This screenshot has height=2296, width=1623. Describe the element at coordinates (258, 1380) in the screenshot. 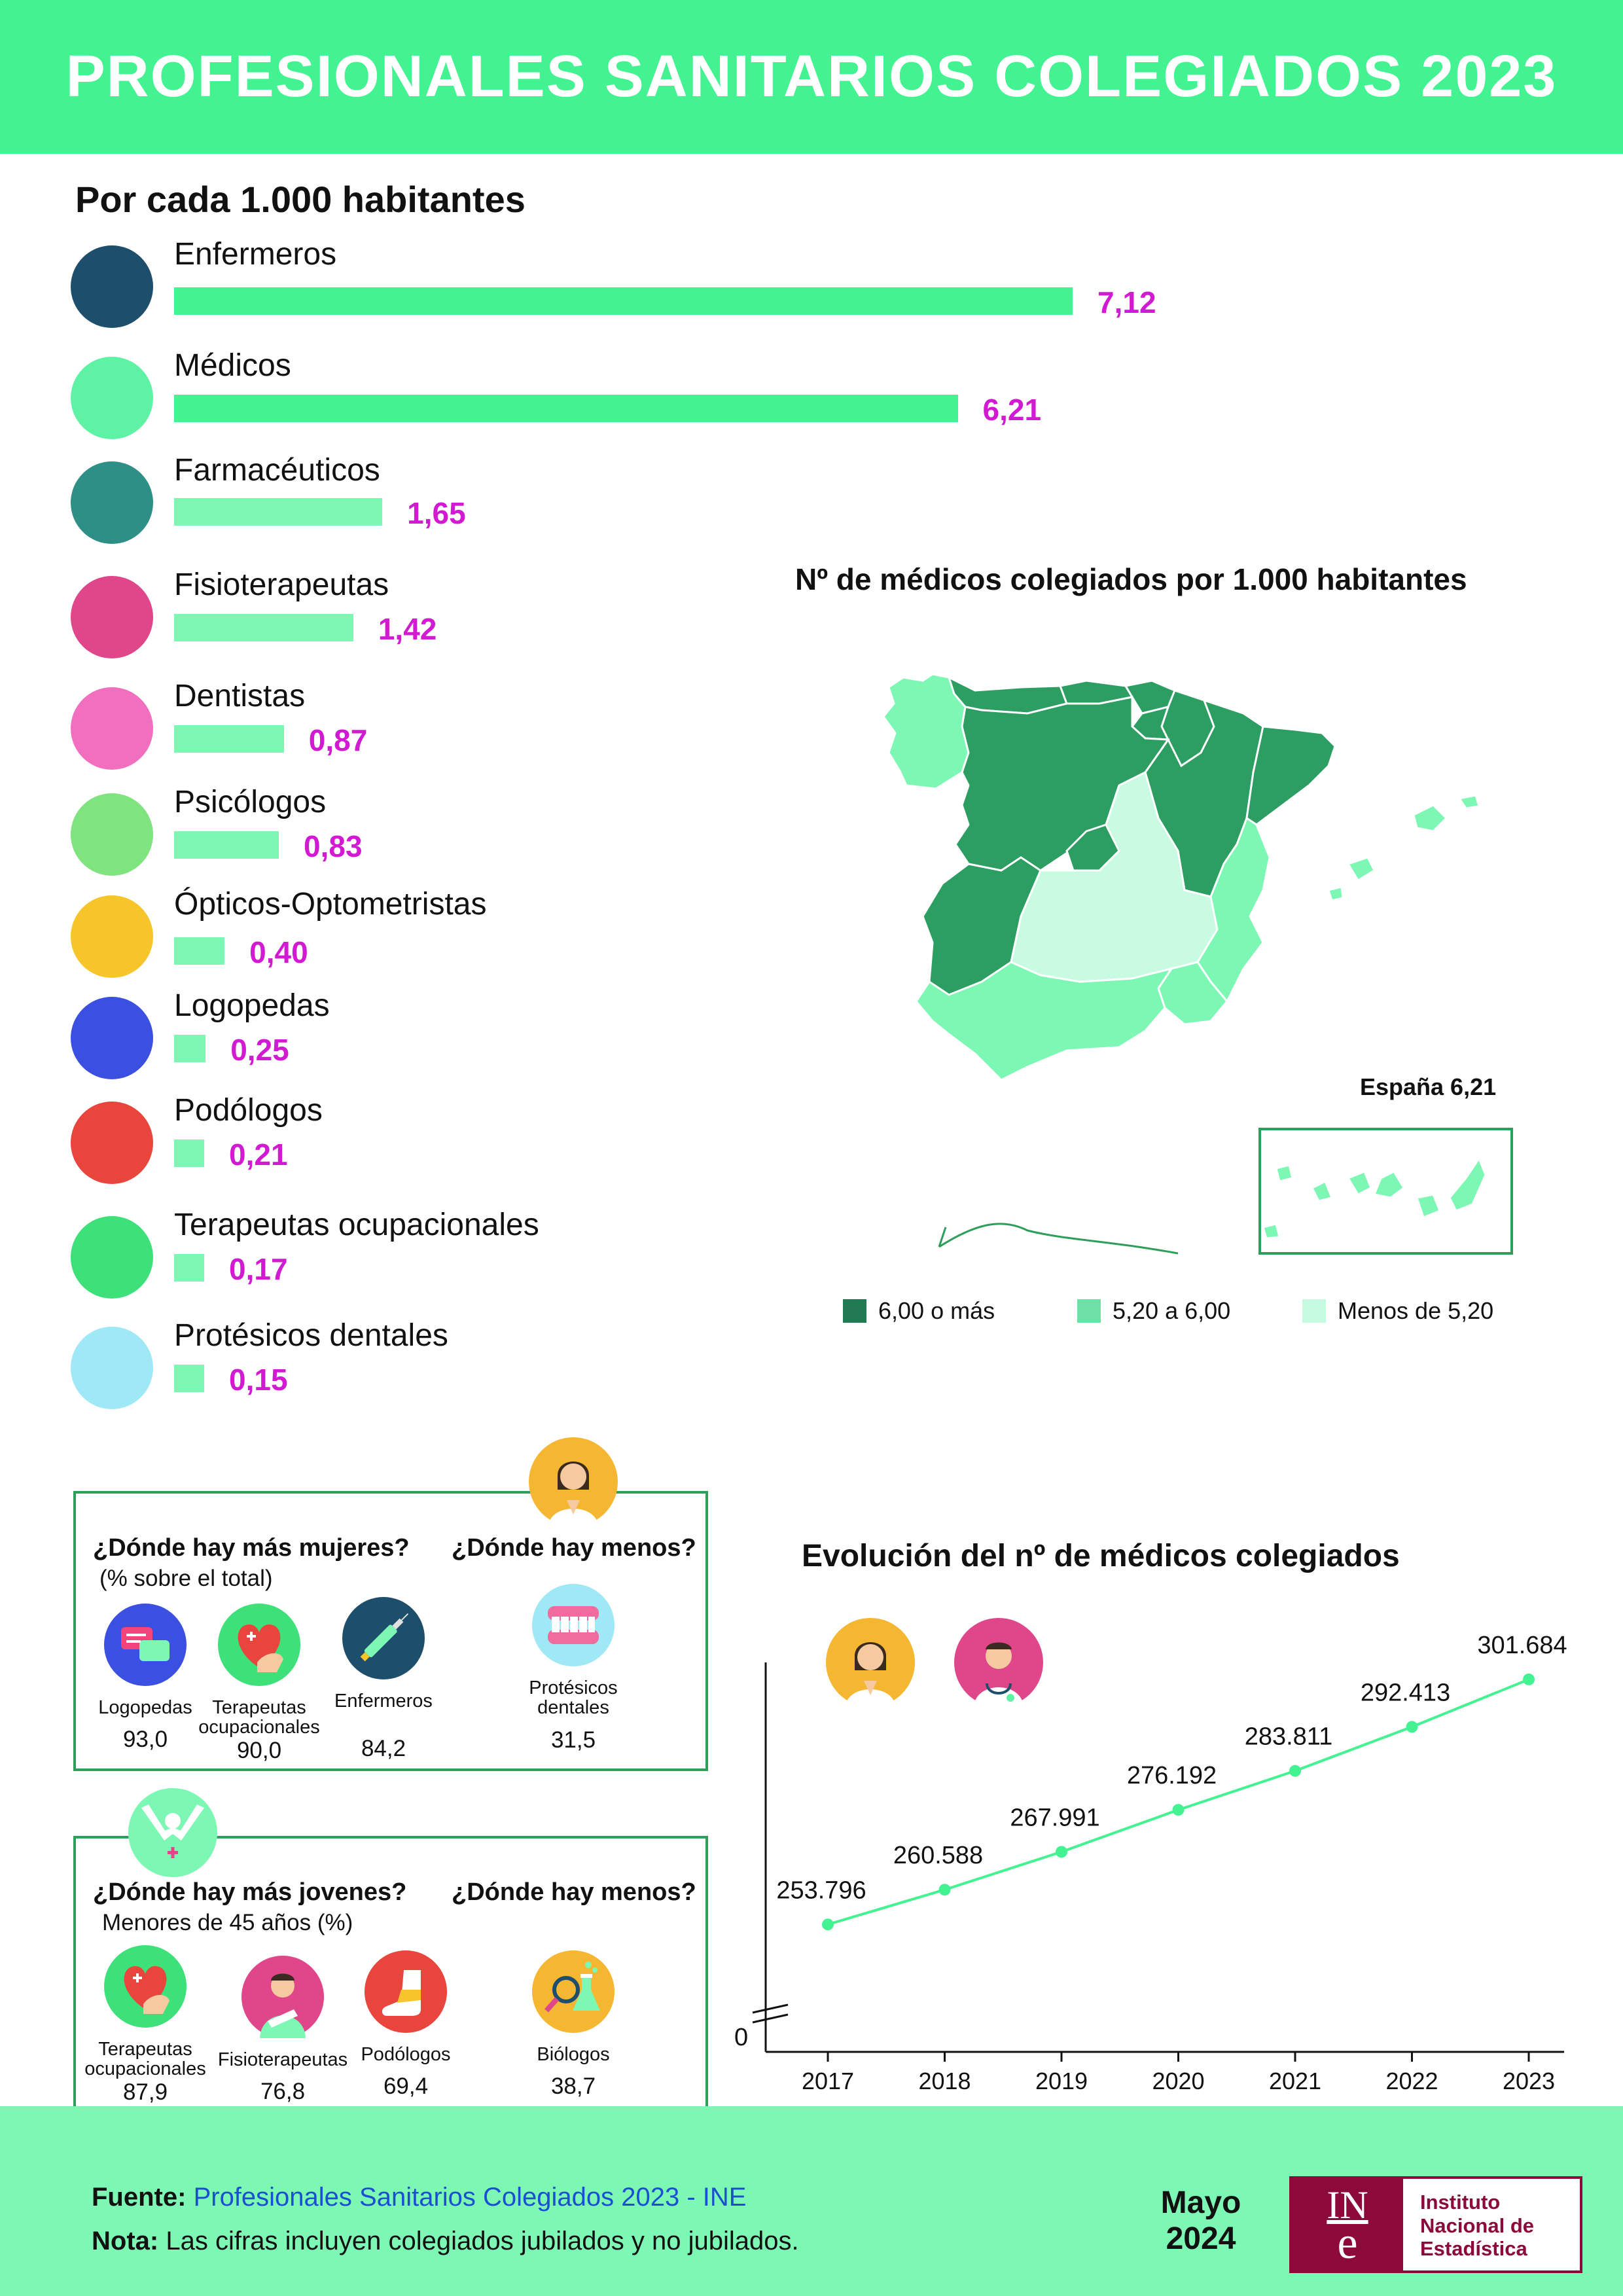

I see `bar-value-label: 0,15` at that location.